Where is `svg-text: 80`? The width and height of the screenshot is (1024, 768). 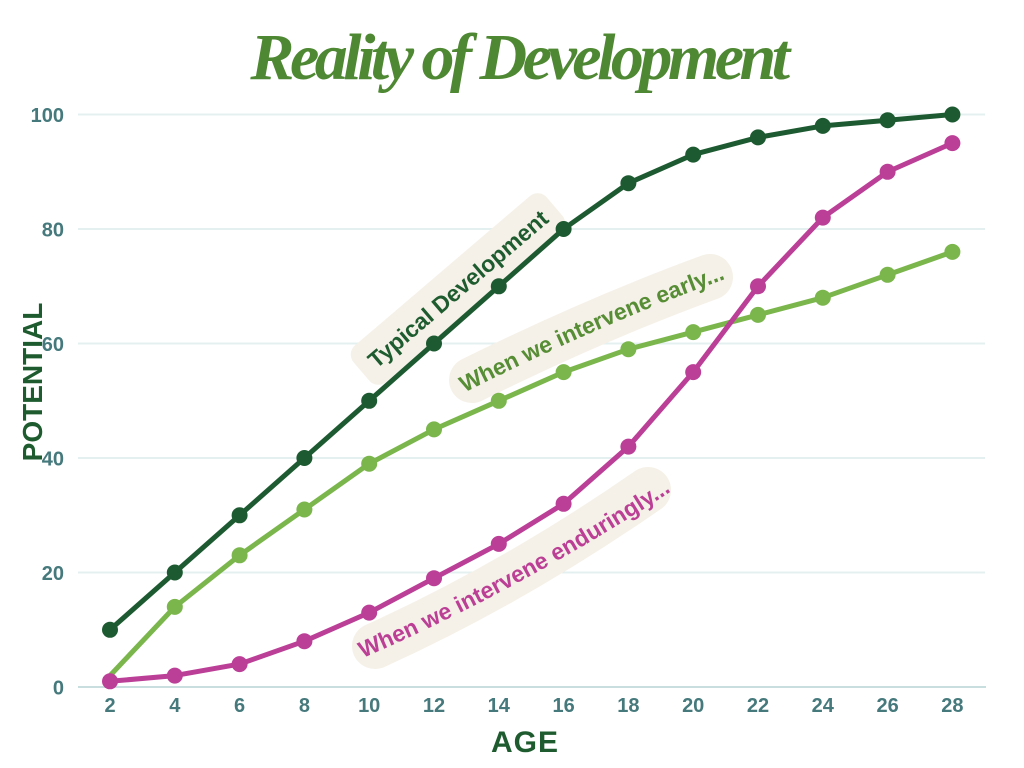 svg-text: 80 is located at coordinates (53, 231).